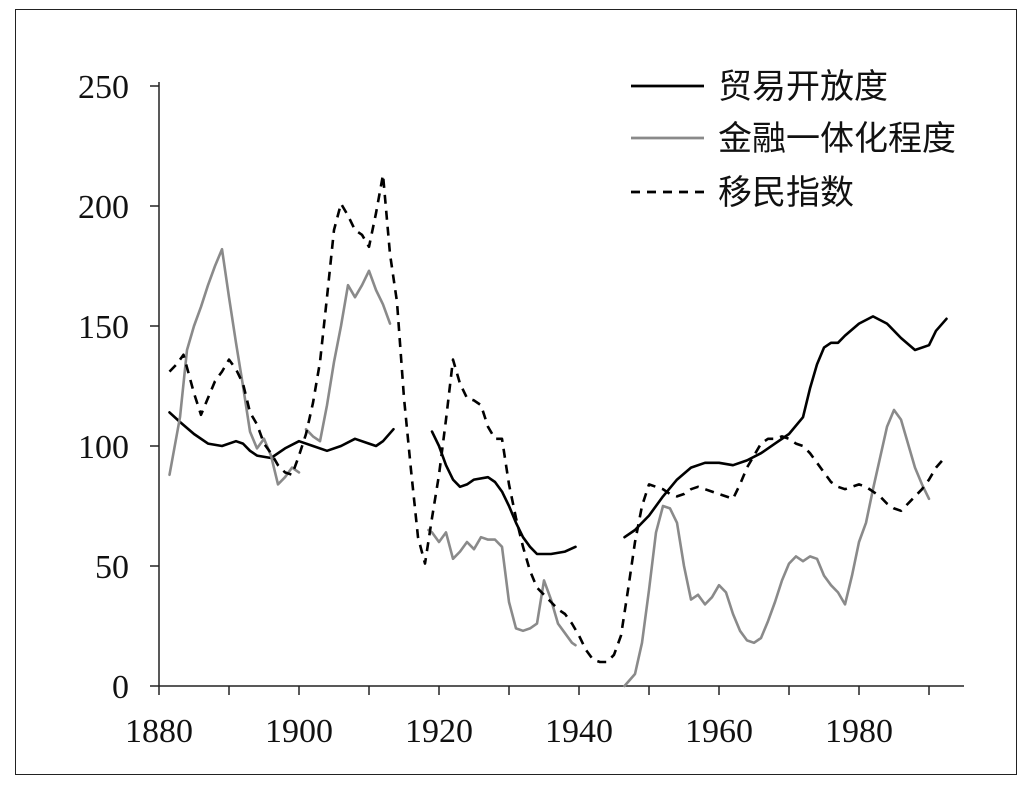 The width and height of the screenshot is (1034, 789). I want to click on x-tick-label: 1960, so click(719, 731).